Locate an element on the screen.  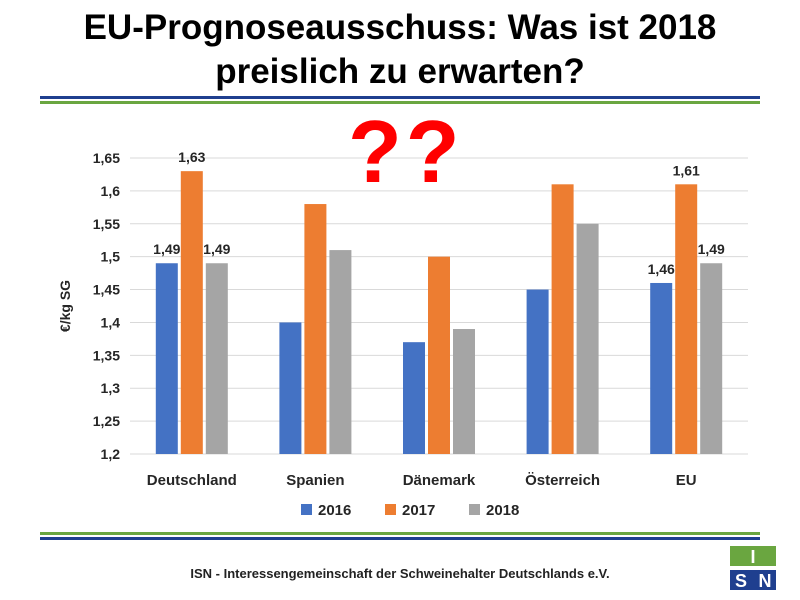
legend-label: 2016 is located at coordinates (334, 510).